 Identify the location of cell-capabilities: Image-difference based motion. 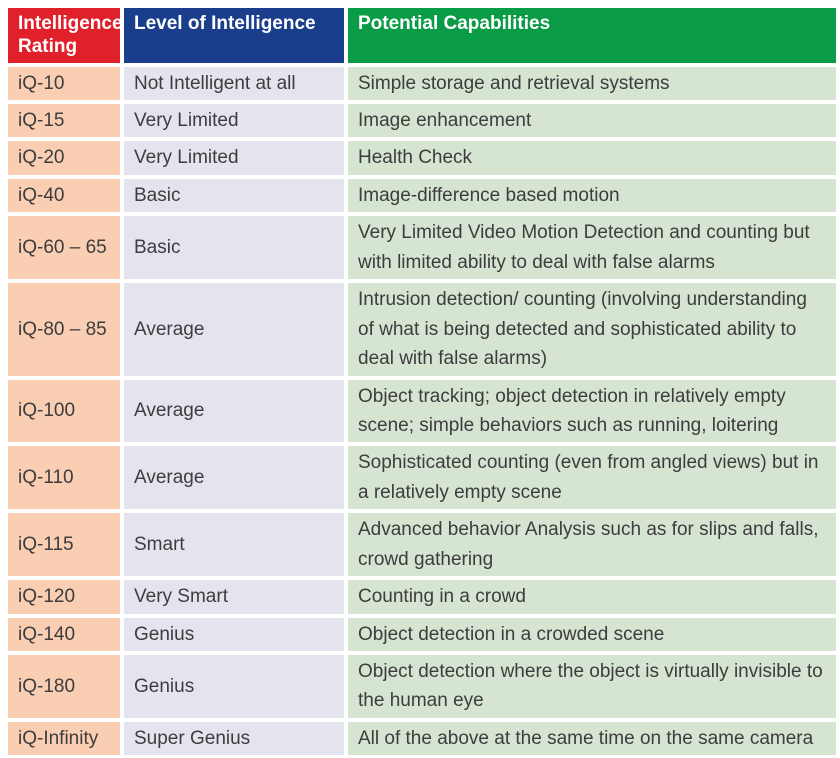
(592, 195).